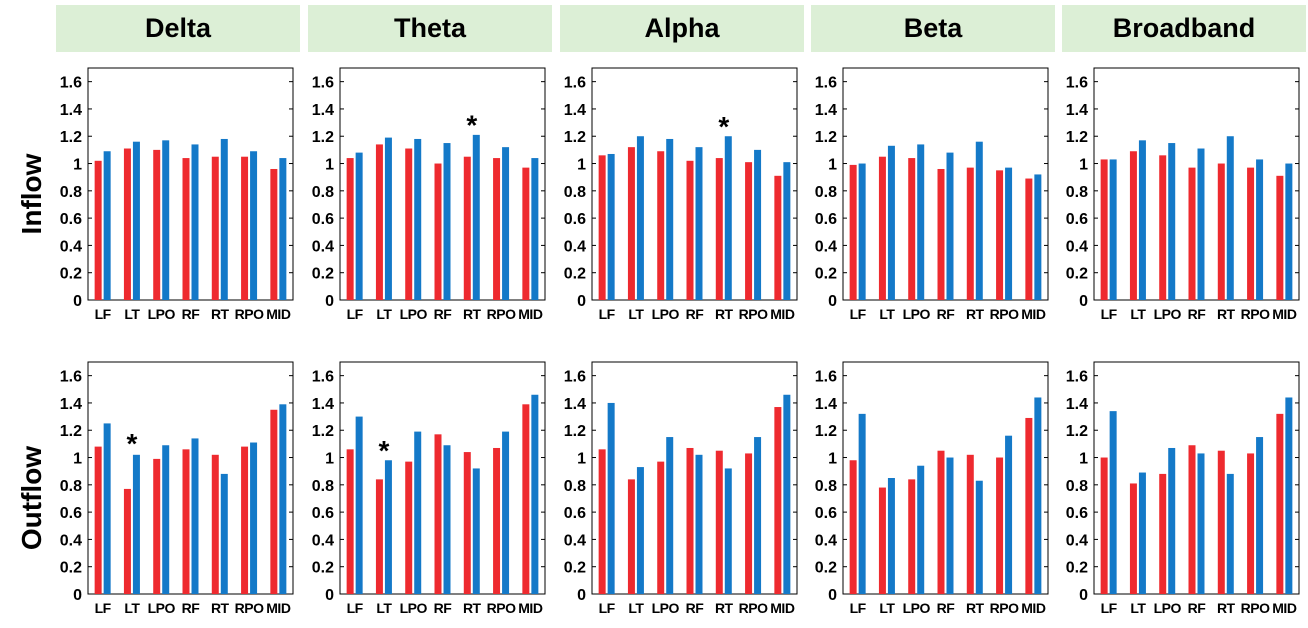  What do you see at coordinates (575, 246) in the screenshot?
I see `chart-inflow-alpha-ytick-label: 0.4` at bounding box center [575, 246].